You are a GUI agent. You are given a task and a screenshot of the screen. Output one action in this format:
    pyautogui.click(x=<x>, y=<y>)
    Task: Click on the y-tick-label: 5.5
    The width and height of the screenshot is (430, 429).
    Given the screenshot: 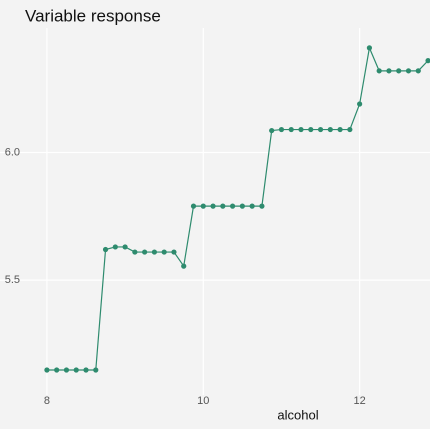 What is the action you would take?
    pyautogui.click(x=12, y=280)
    